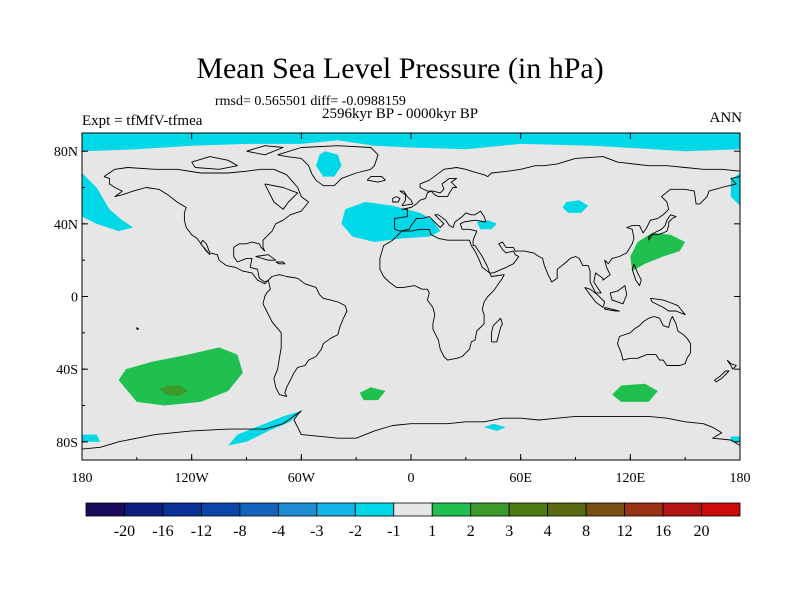 This screenshot has width=800, height=600. I want to click on region-south-pacific-positive, so click(180, 376).